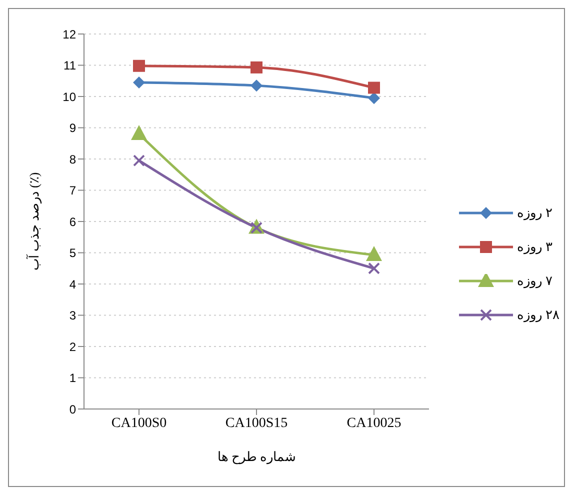 The height and width of the screenshot is (495, 573). I want to click on y-tick-label: 11, so click(70, 65).